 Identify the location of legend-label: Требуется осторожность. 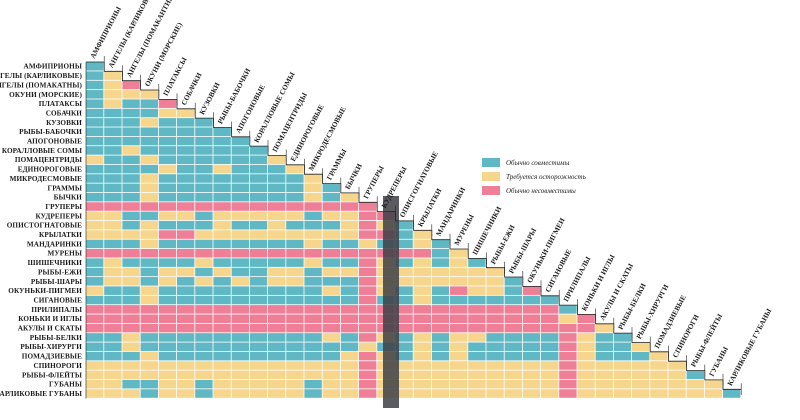
(546, 177).